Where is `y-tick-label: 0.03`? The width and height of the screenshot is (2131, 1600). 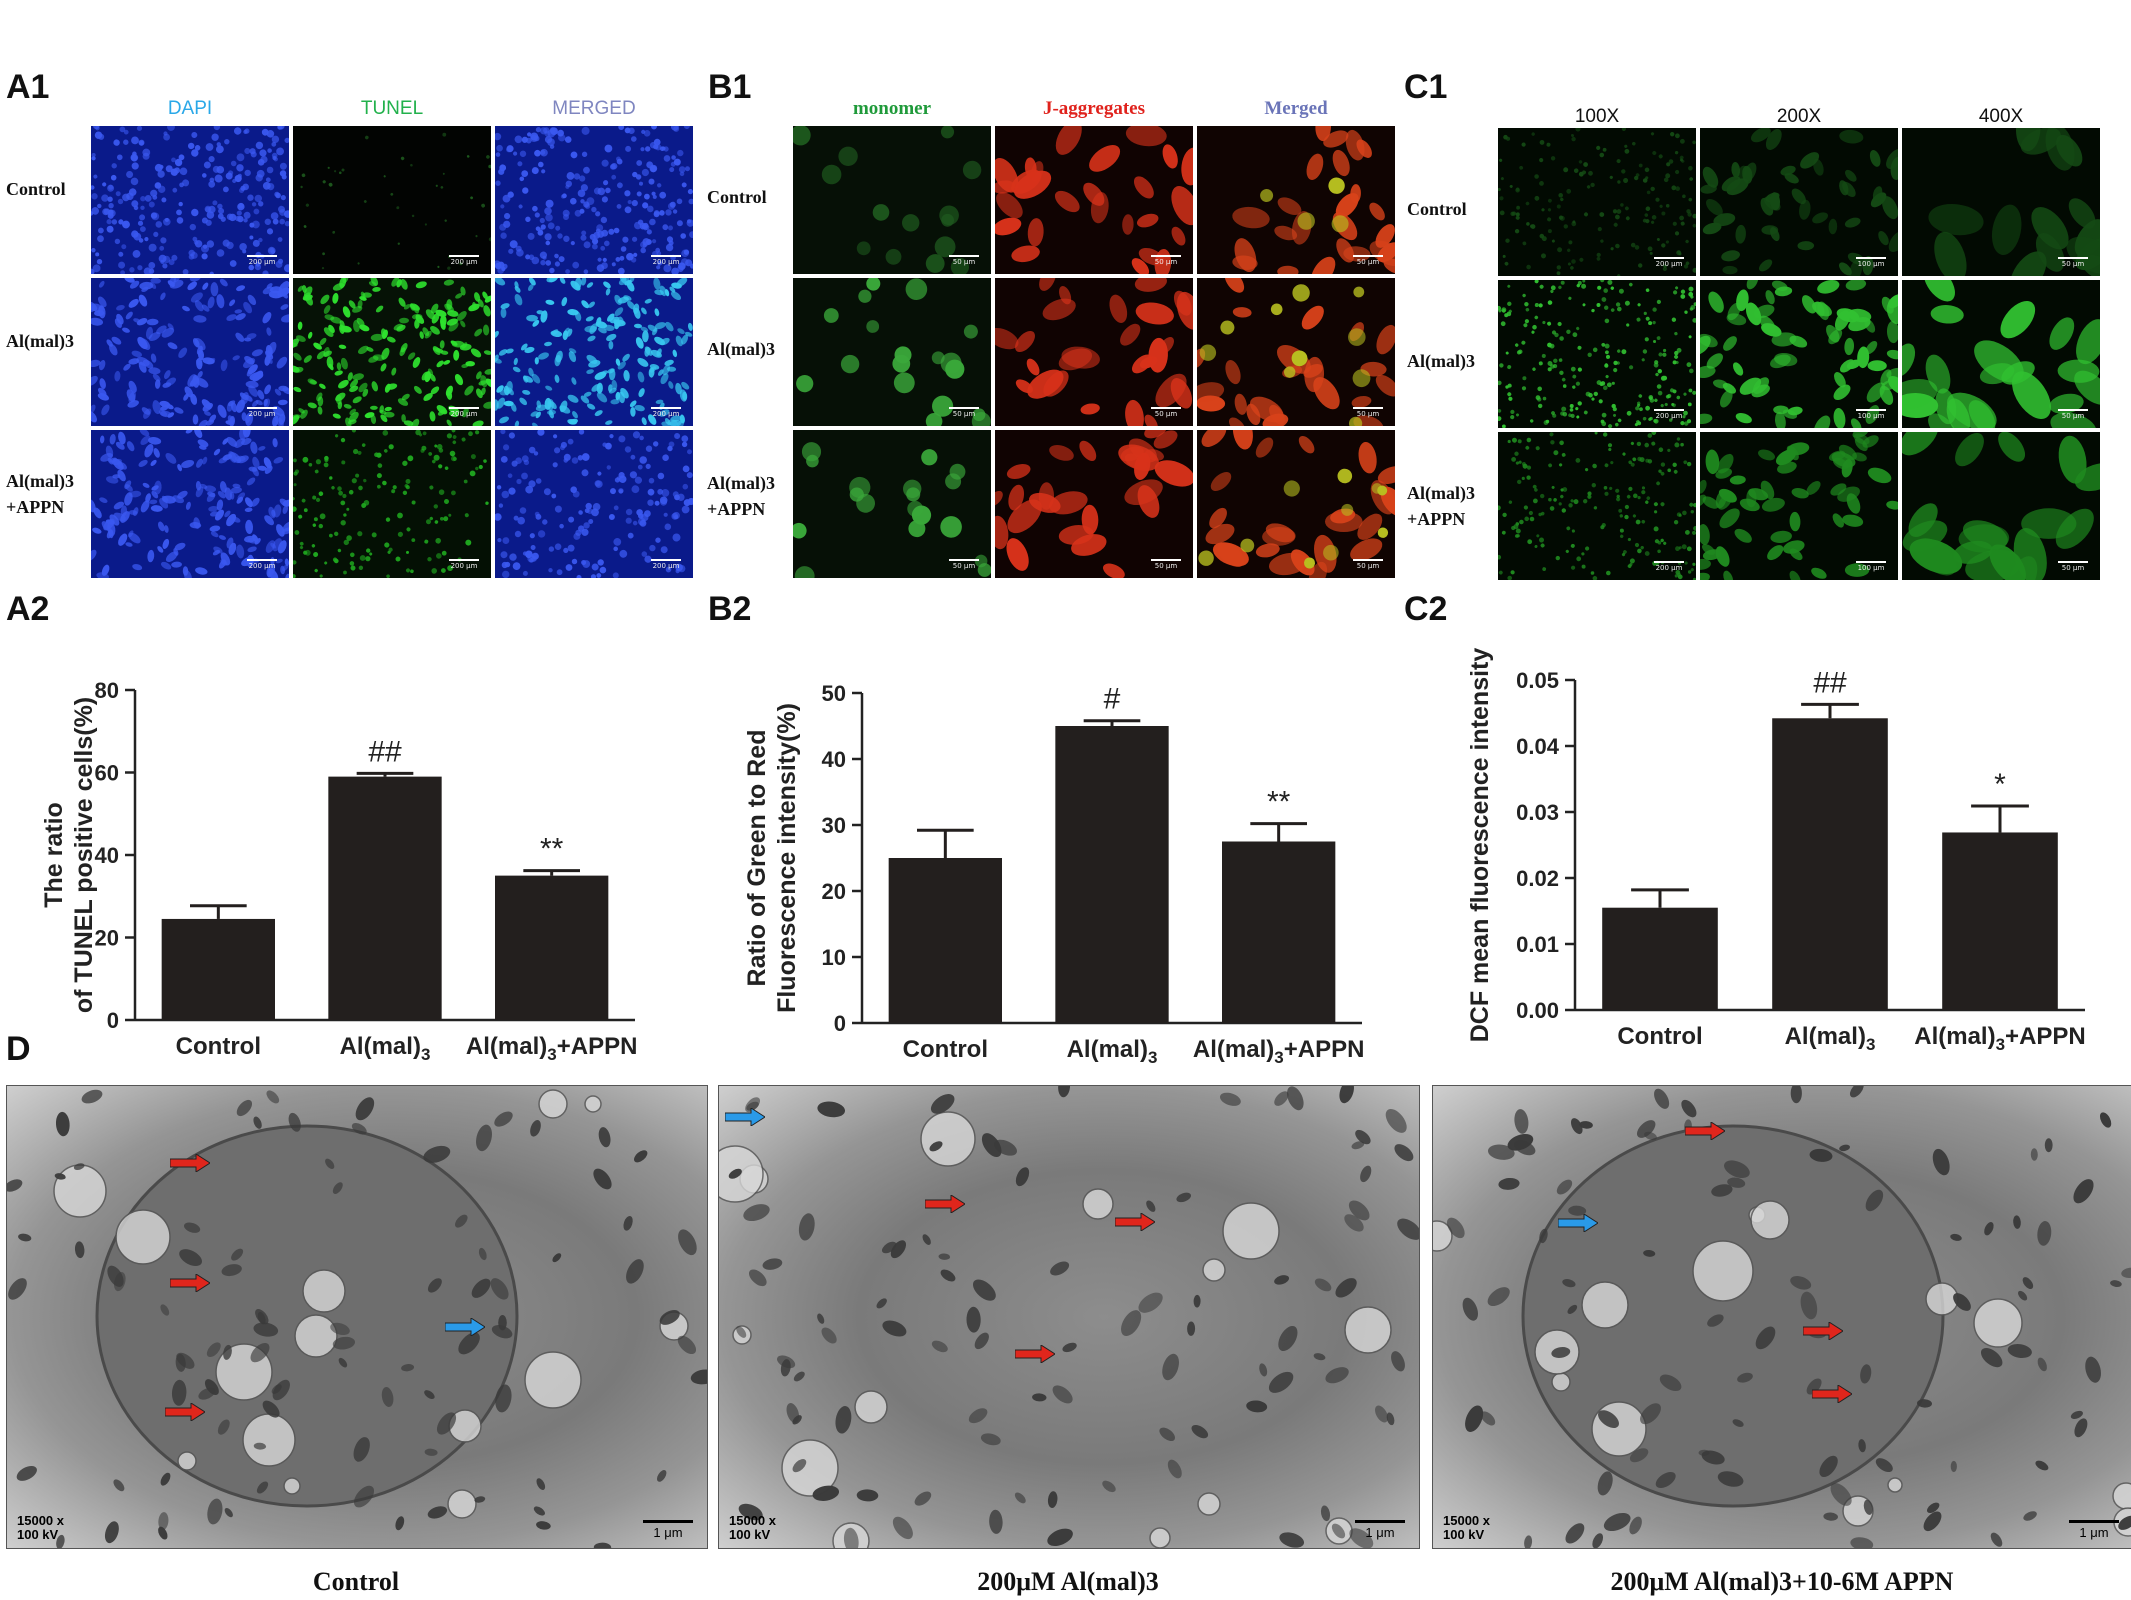
y-tick-label: 0.03 is located at coordinates (1537, 812).